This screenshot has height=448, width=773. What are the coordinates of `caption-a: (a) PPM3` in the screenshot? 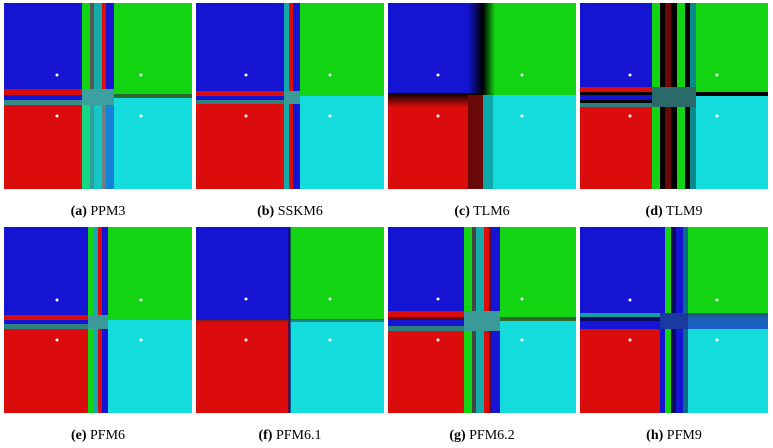 It's located at (98, 212).